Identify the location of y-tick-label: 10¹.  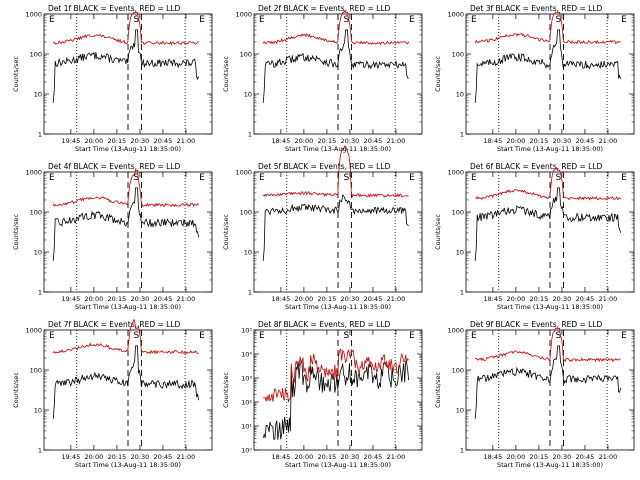
(246, 427).